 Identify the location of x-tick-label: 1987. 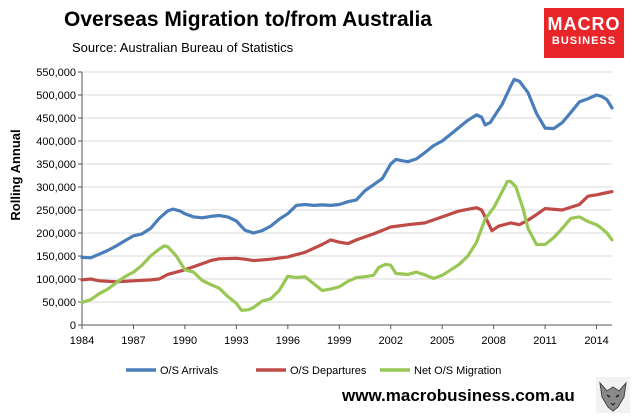
(133, 341).